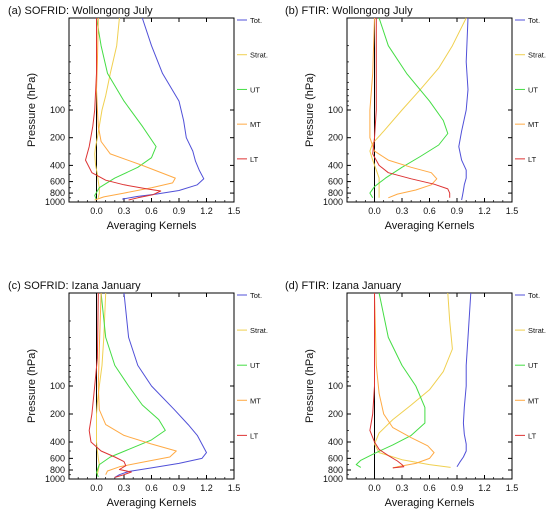  Describe the element at coordinates (80, 11) in the screenshot. I see `panel-title: (a) SOFRID: Wollongong July` at that location.